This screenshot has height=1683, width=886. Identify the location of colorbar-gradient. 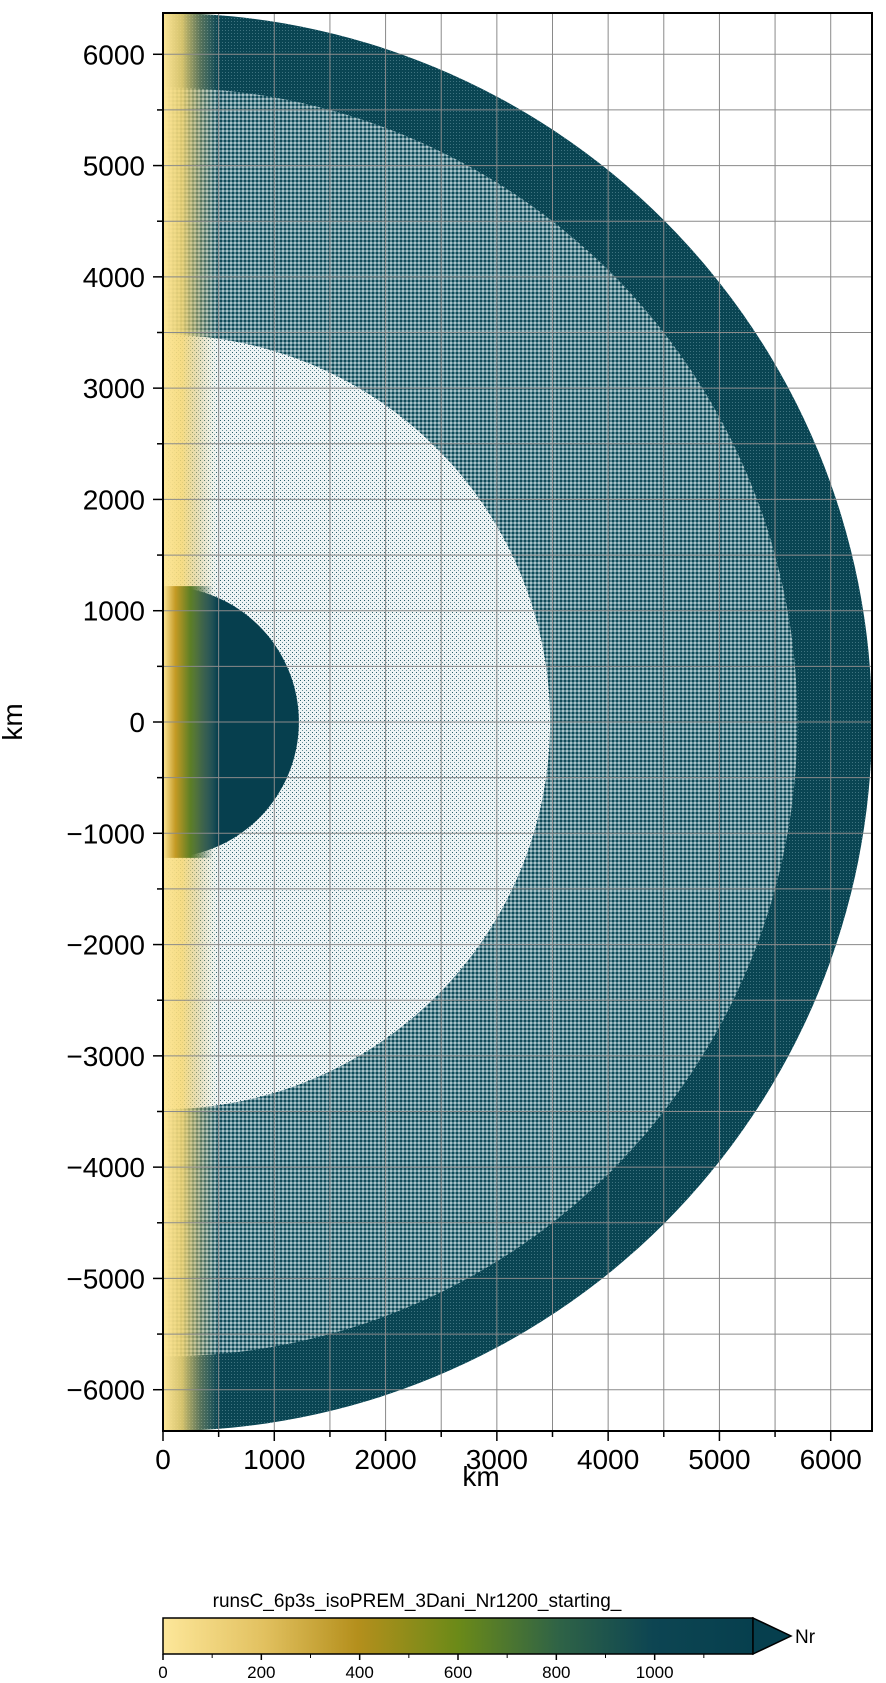
(458, 1636).